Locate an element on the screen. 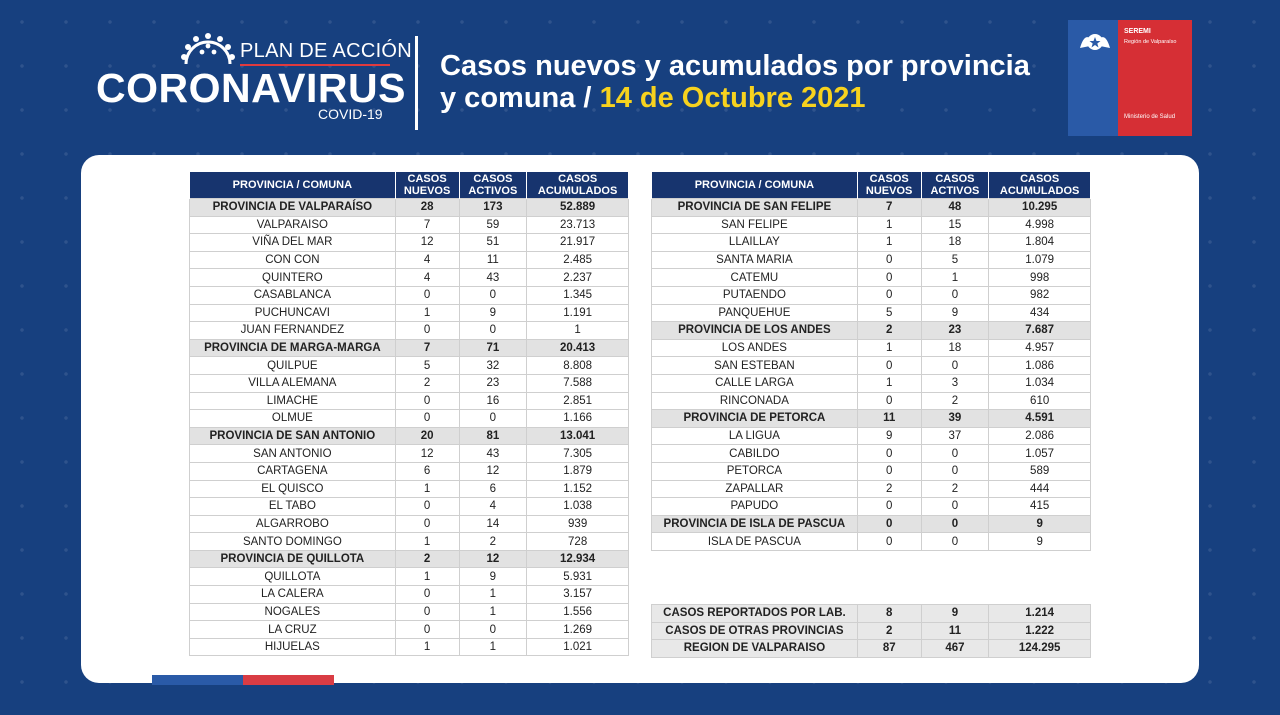 The image size is (1280, 715). cell-nuevos: 9 is located at coordinates (889, 436).